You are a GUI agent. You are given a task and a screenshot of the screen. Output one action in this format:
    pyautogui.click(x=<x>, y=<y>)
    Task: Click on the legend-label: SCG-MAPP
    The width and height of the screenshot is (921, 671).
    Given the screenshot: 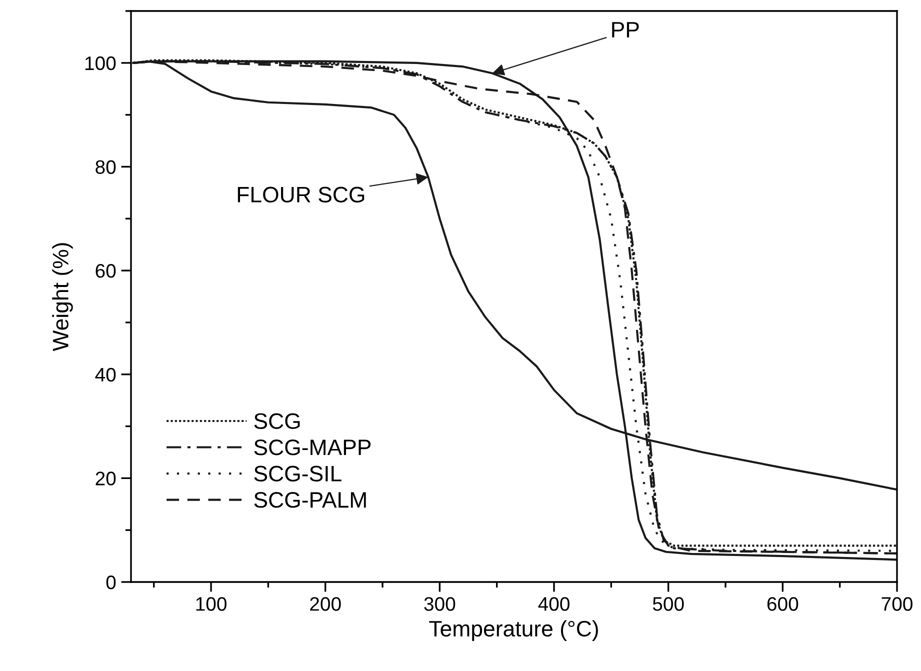 What is the action you would take?
    pyautogui.click(x=312, y=448)
    